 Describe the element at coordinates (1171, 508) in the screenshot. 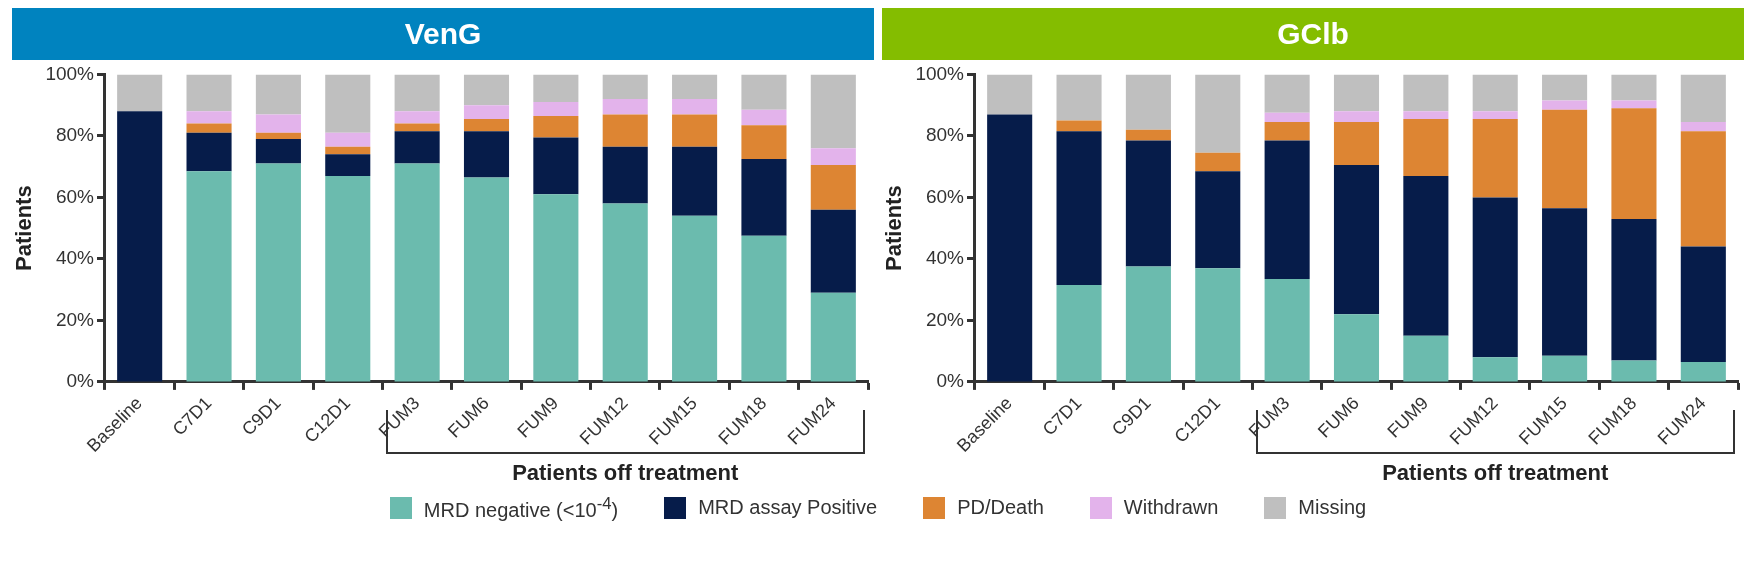

I see `legend-label: Withdrawn` at that location.